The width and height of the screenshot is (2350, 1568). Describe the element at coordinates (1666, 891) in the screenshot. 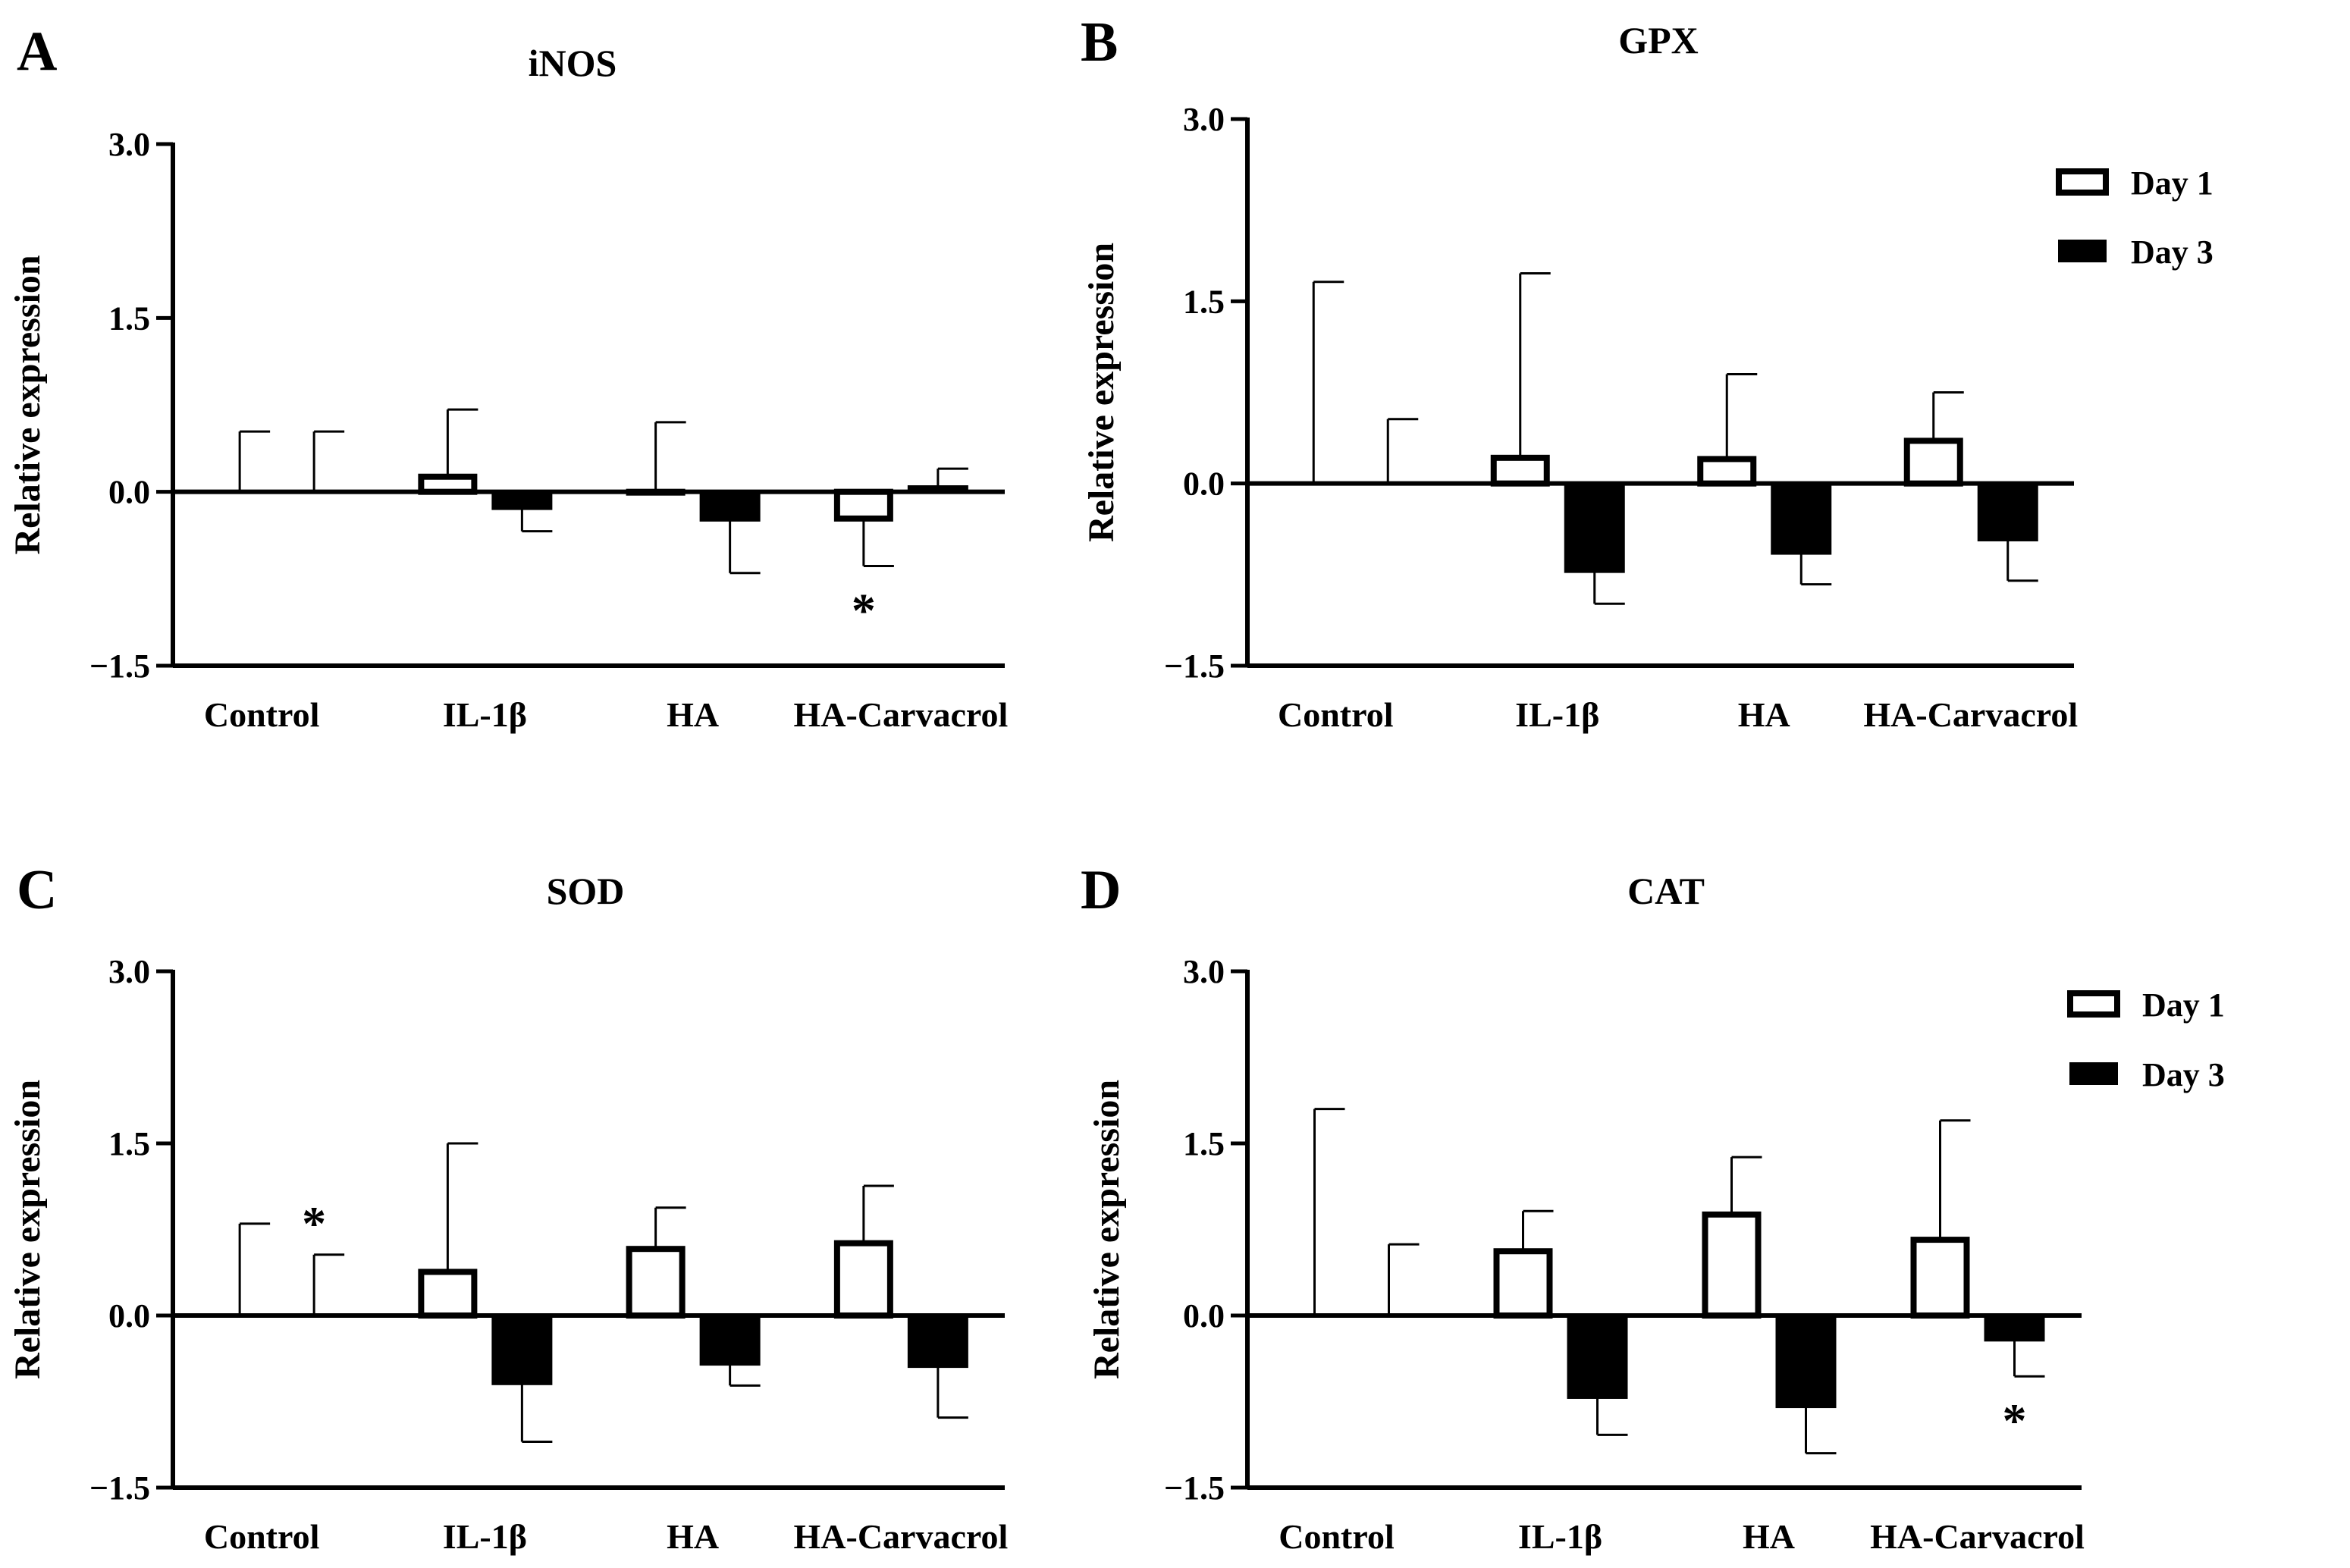

I see `chart-title: CAT` at that location.